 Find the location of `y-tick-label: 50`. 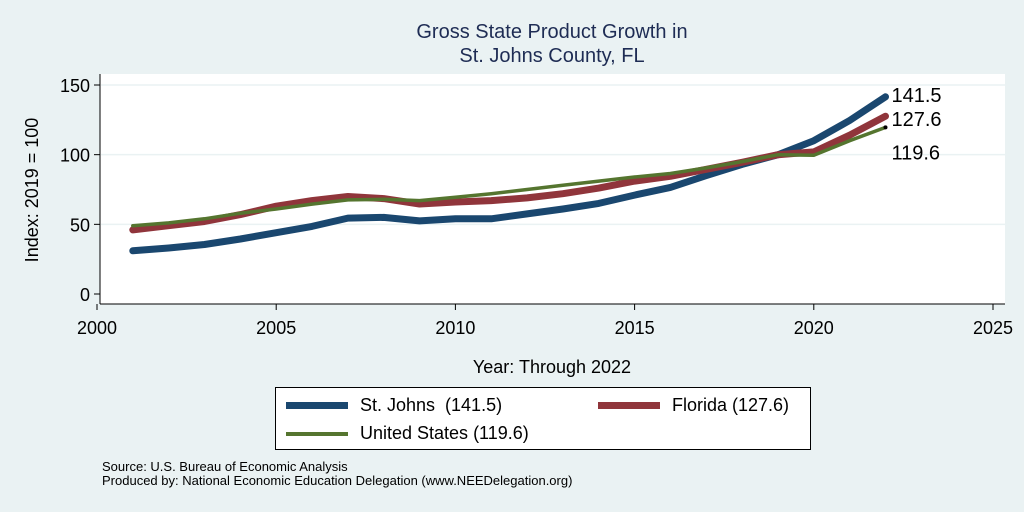

y-tick-label: 50 is located at coordinates (80, 225).